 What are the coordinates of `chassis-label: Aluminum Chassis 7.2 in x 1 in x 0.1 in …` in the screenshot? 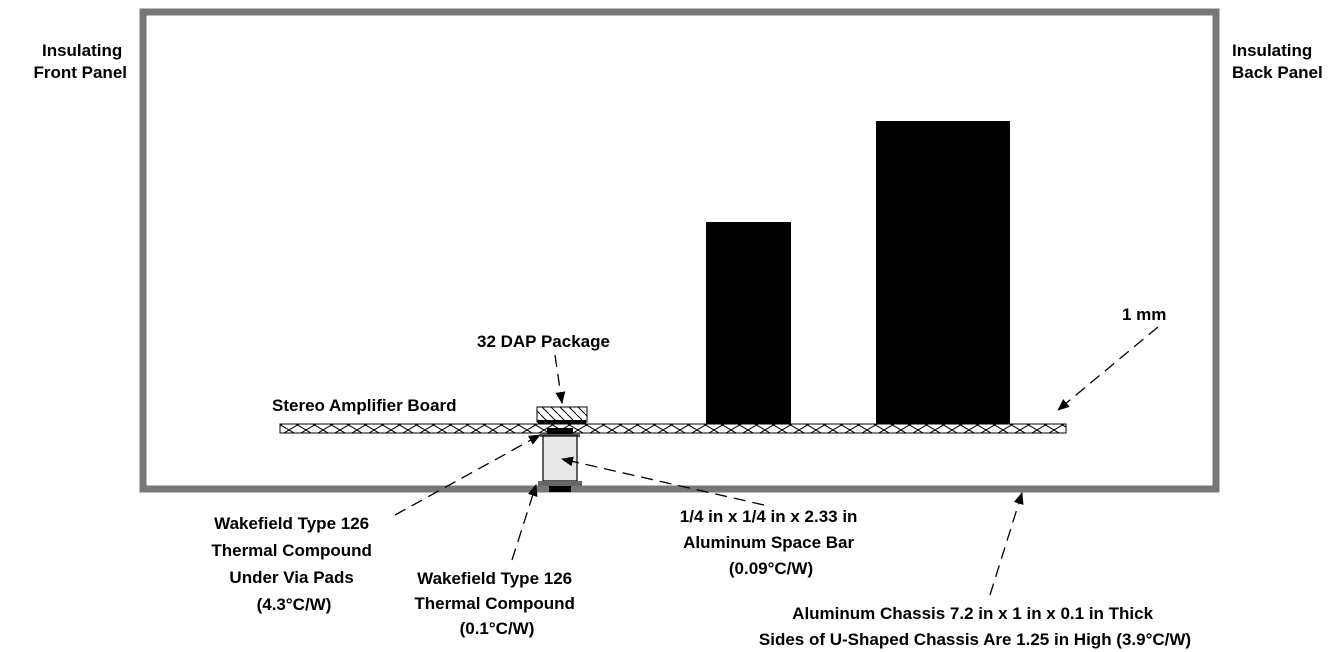 It's located at (975, 626).